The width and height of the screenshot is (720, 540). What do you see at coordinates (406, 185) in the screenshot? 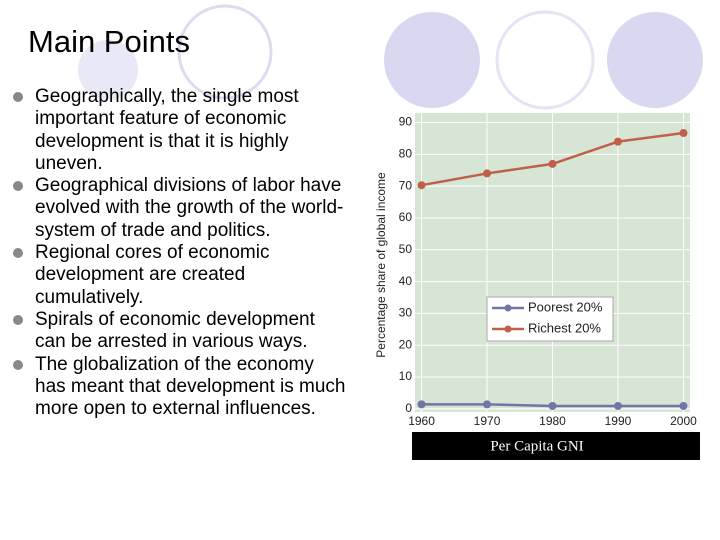
I see `y-tick-label: 70` at bounding box center [406, 185].